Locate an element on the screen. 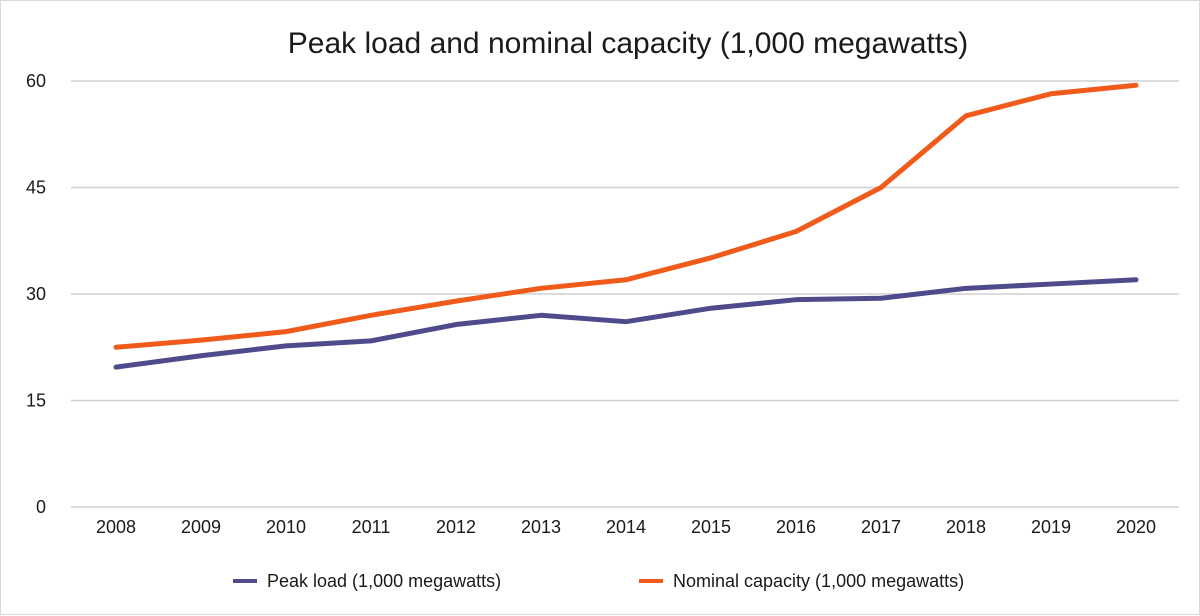  x-tick-label: 2013 is located at coordinates (541, 527).